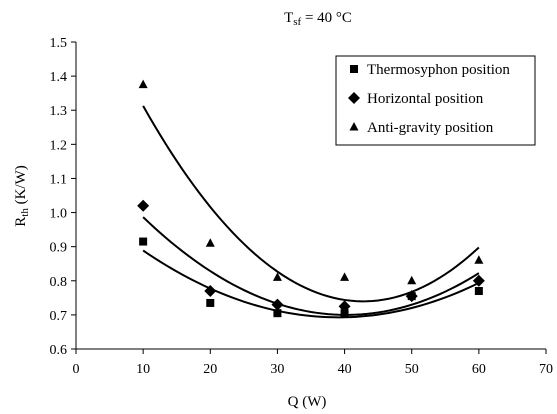  I want to click on horizontal-position-trendline, so click(311, 266).